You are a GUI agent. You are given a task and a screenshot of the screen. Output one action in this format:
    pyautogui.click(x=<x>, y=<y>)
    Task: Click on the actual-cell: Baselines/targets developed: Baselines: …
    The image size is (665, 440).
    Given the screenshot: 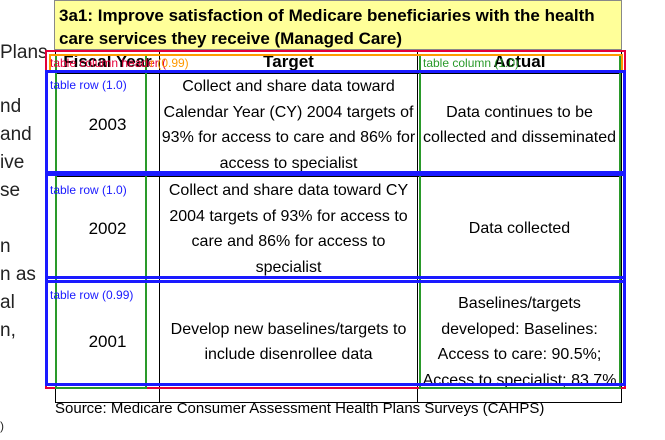 What is the action you would take?
    pyautogui.click(x=519, y=342)
    